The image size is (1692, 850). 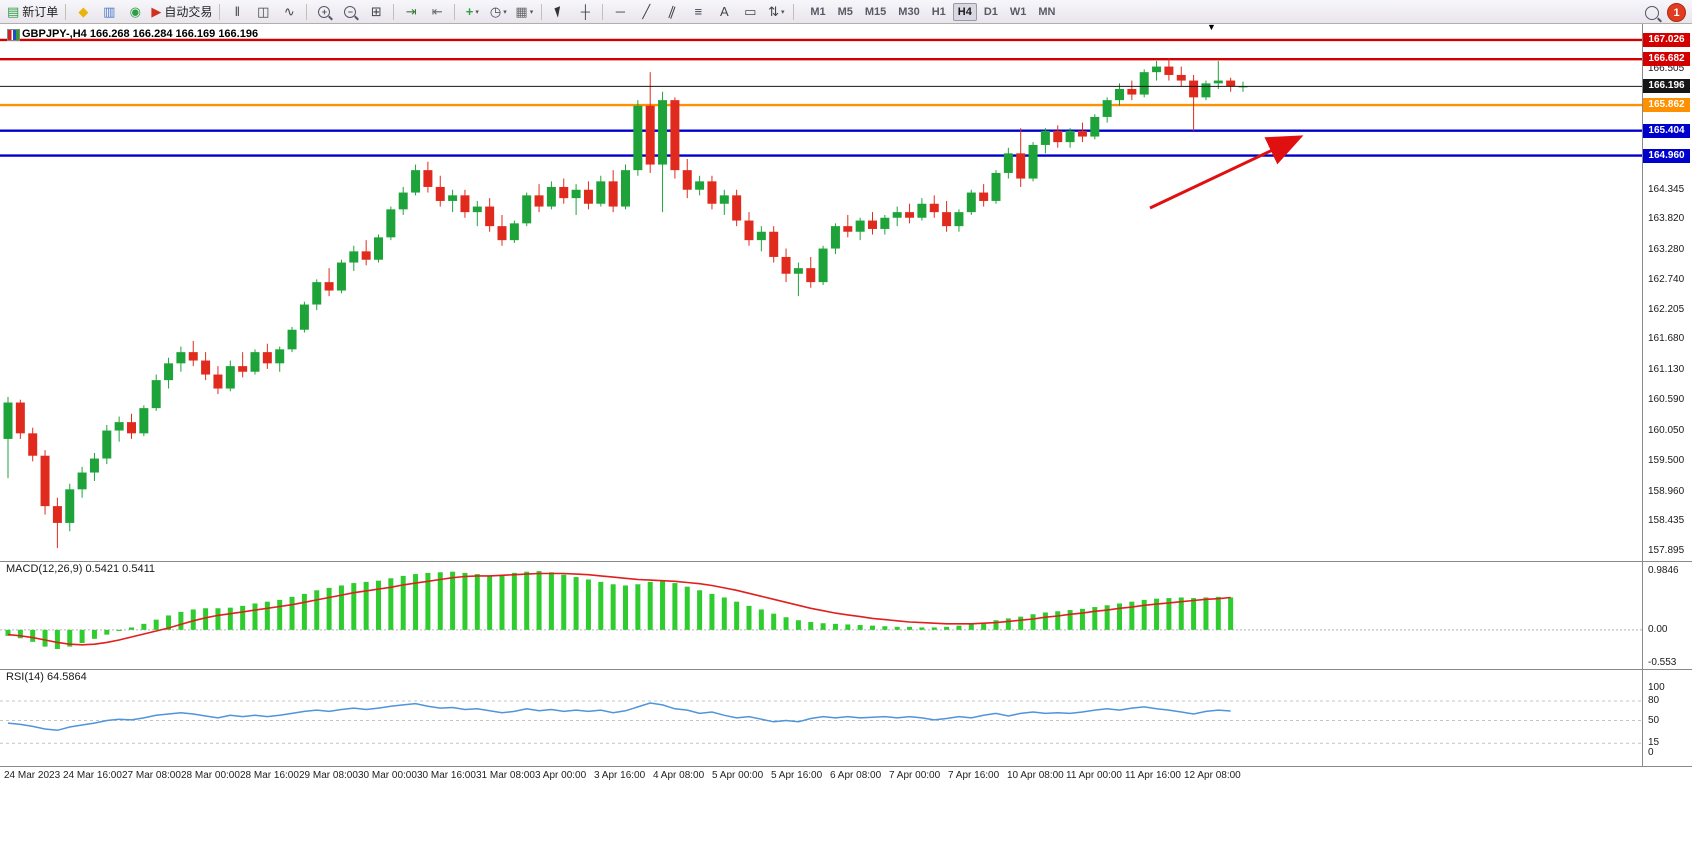 I want to click on metaeditor-button: ◆, so click(x=83, y=12).